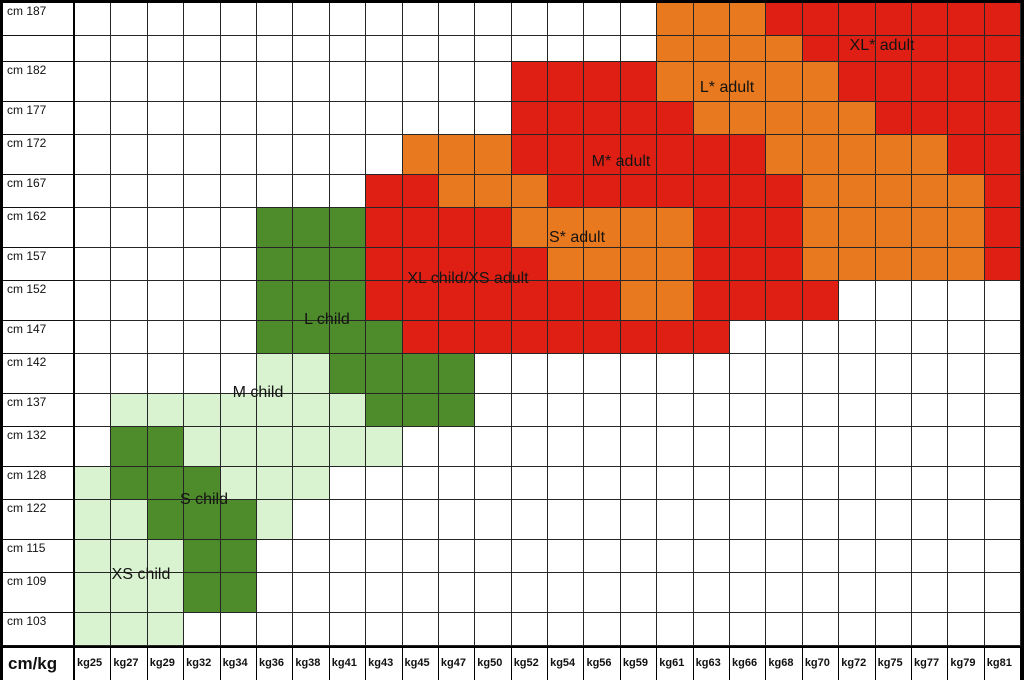 The width and height of the screenshot is (1024, 680). What do you see at coordinates (39, 374) in the screenshot?
I see `row-label: cm 142` at bounding box center [39, 374].